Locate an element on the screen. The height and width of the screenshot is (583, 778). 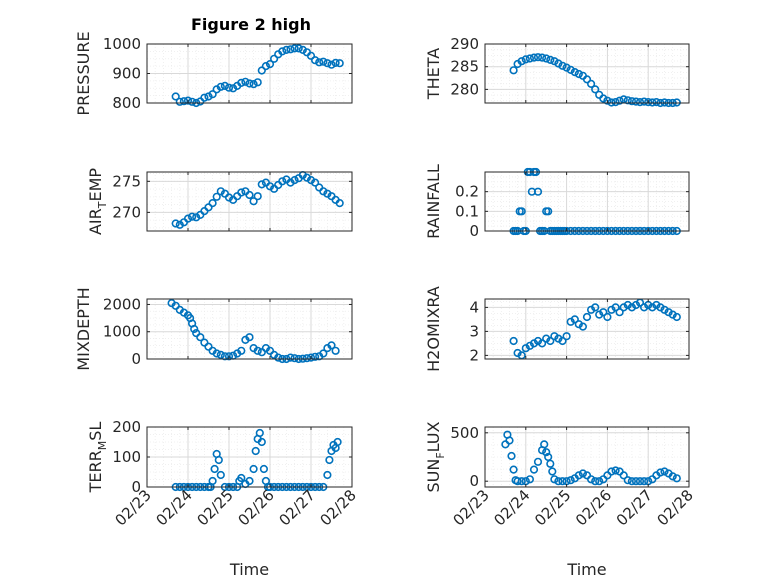
y-axis-label: MIXDEPTH is located at coordinates (83, 328).